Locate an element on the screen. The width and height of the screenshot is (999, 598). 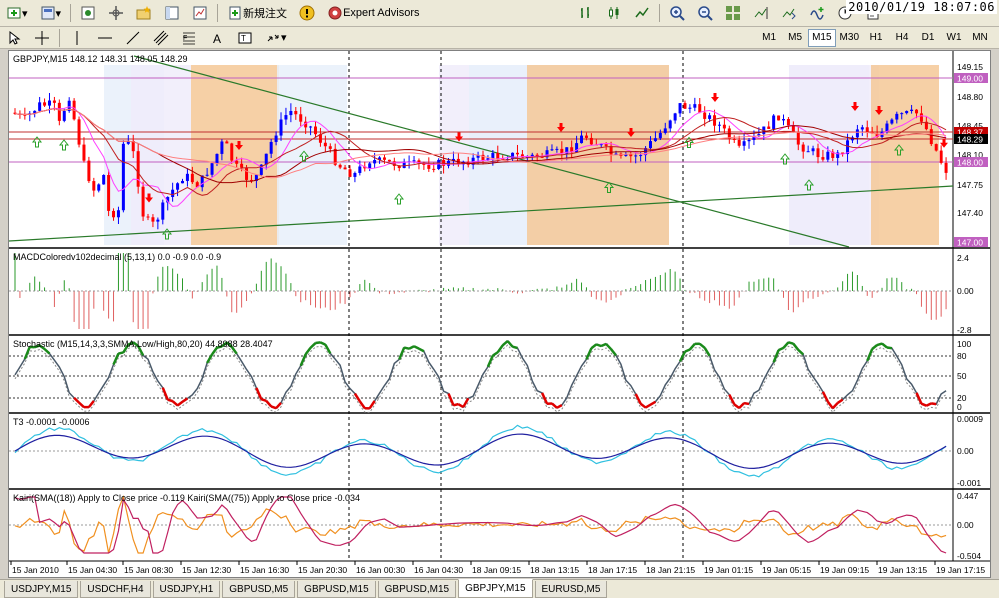
timeframe-m30: M30 is located at coordinates (849, 37).